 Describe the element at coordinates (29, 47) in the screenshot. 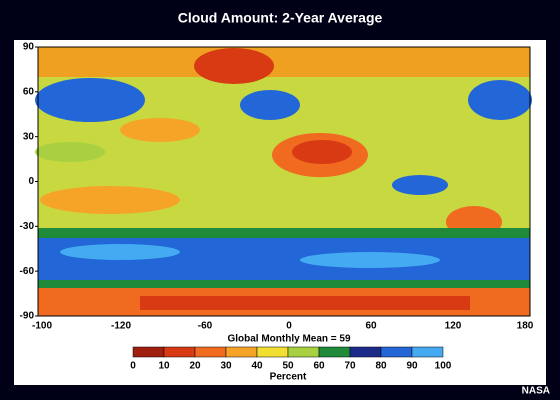

I see `y-tick-label: 90` at that location.